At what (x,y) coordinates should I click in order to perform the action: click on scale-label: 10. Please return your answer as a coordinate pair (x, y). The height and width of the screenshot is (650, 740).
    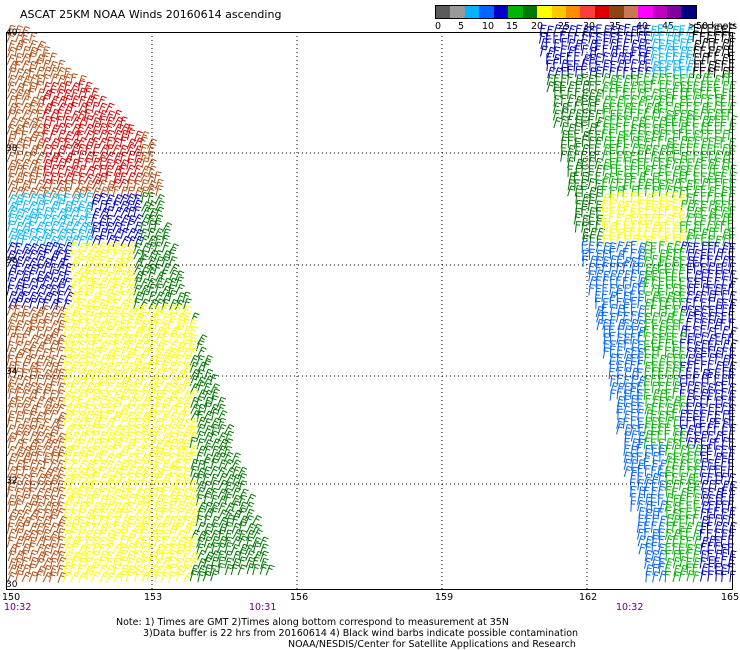
    Looking at the image, I should click on (488, 26).